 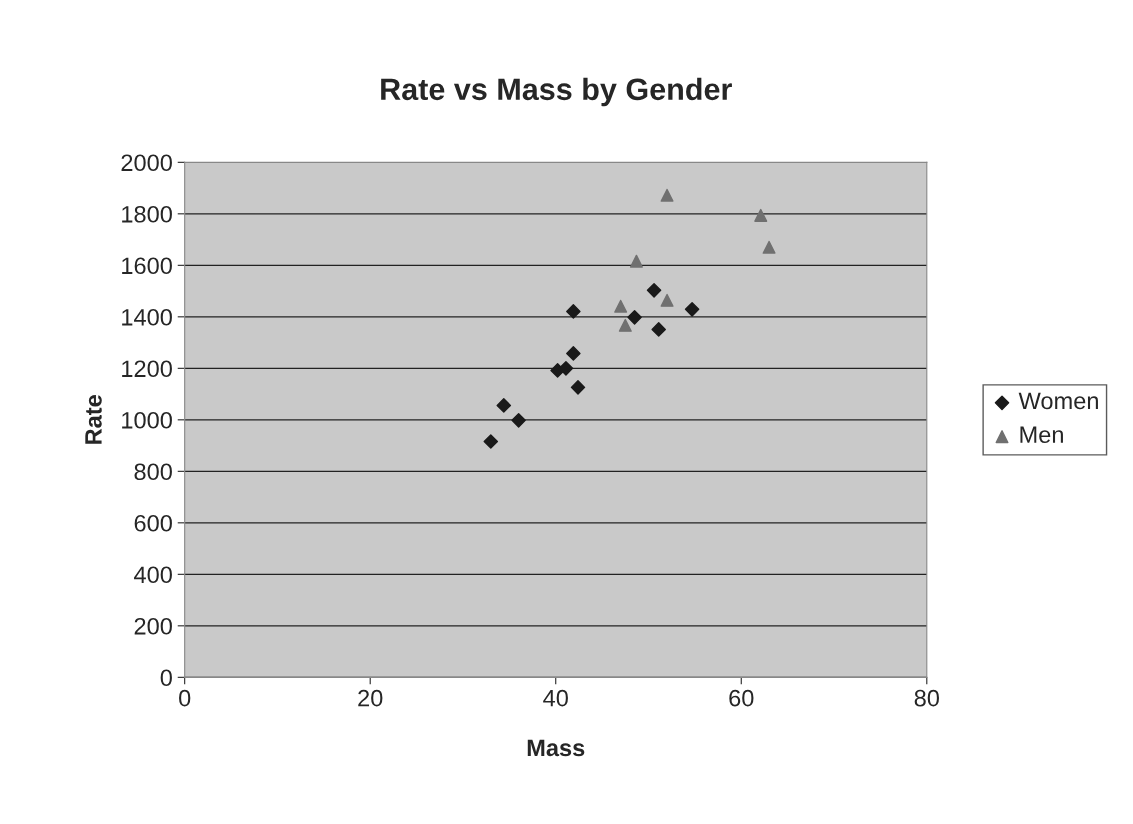 What do you see at coordinates (185, 698) in the screenshot?
I see `x-tick-label: 0` at bounding box center [185, 698].